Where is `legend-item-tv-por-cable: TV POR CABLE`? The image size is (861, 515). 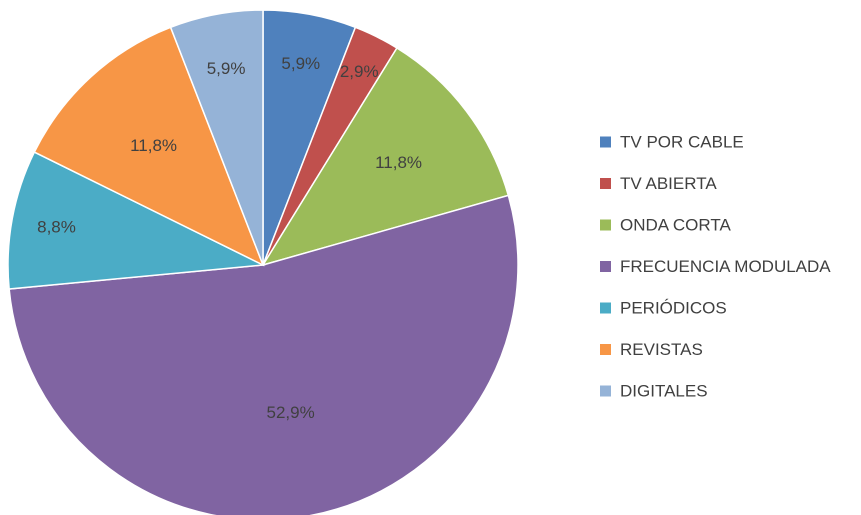
legend-item-tv-por-cable: TV POR CABLE is located at coordinates (672, 142).